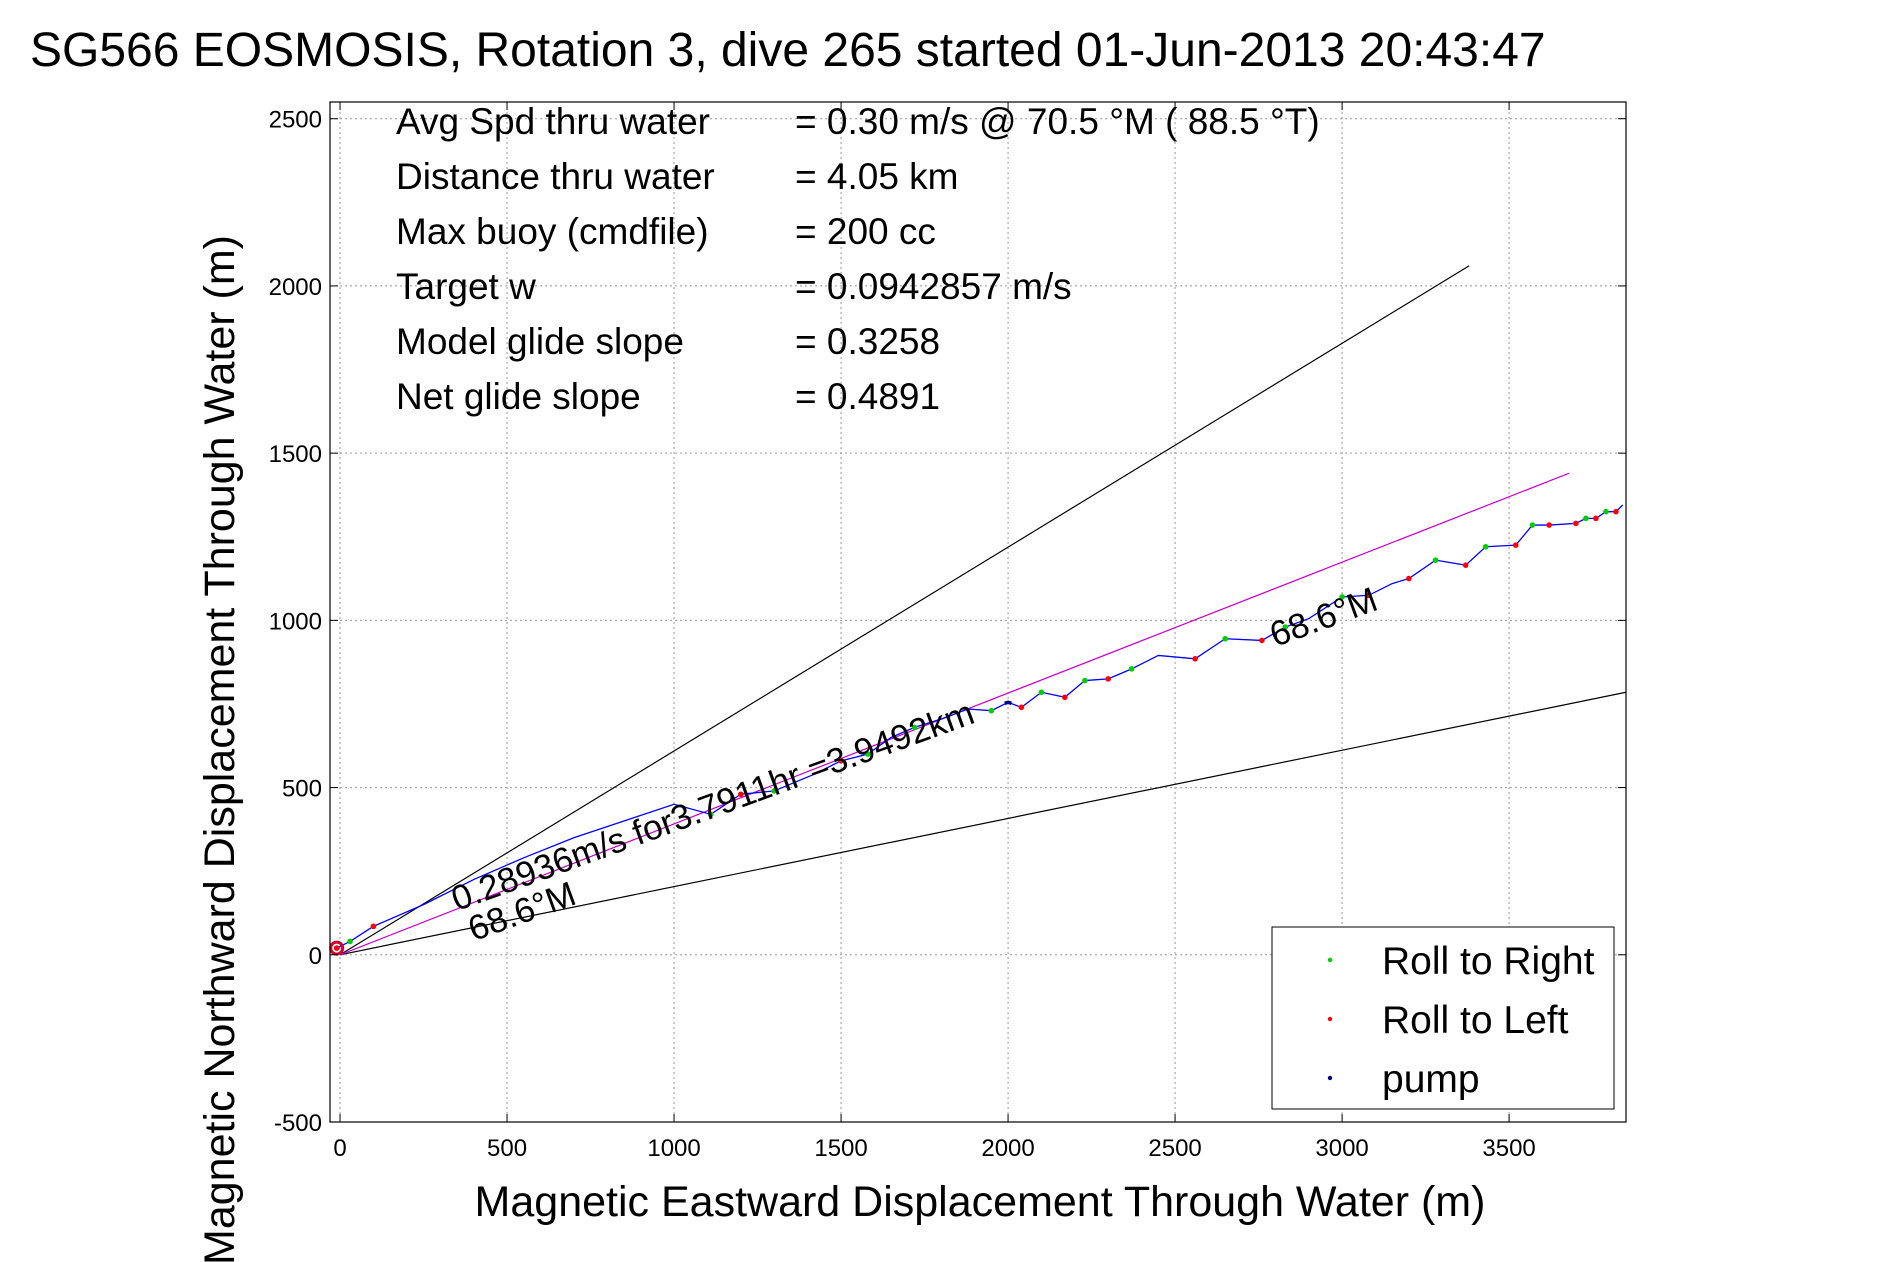  What do you see at coordinates (983, 823) in the screenshot?
I see `lower-bound-line` at bounding box center [983, 823].